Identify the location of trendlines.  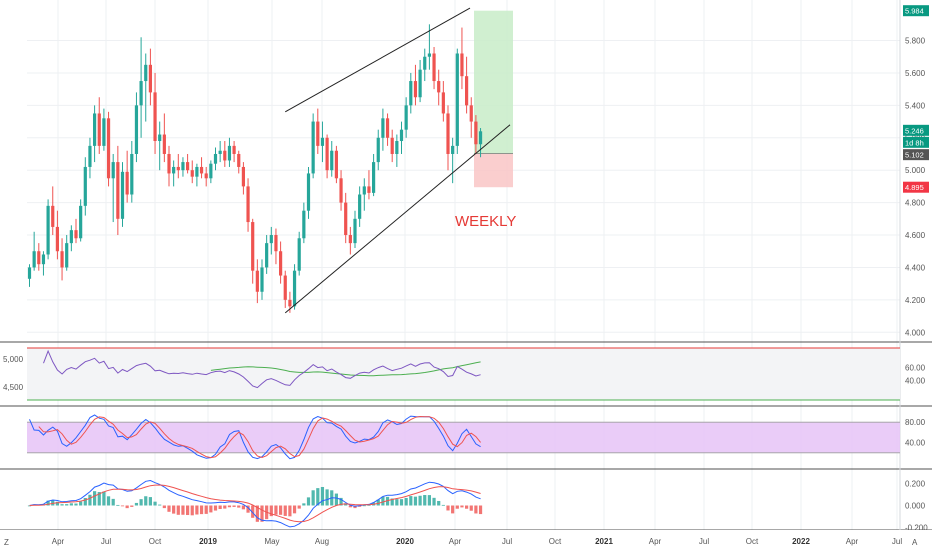
(397, 160).